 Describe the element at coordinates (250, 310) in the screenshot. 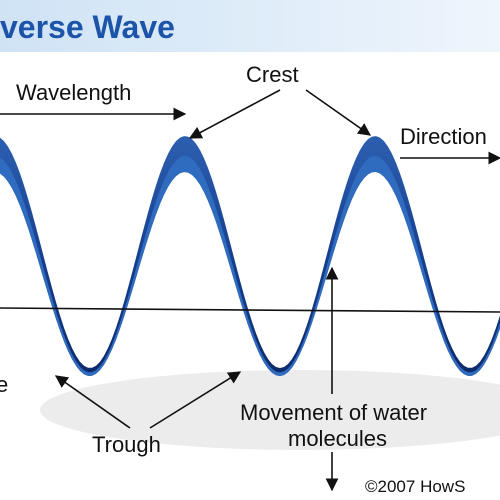

I see `rest-line` at that location.